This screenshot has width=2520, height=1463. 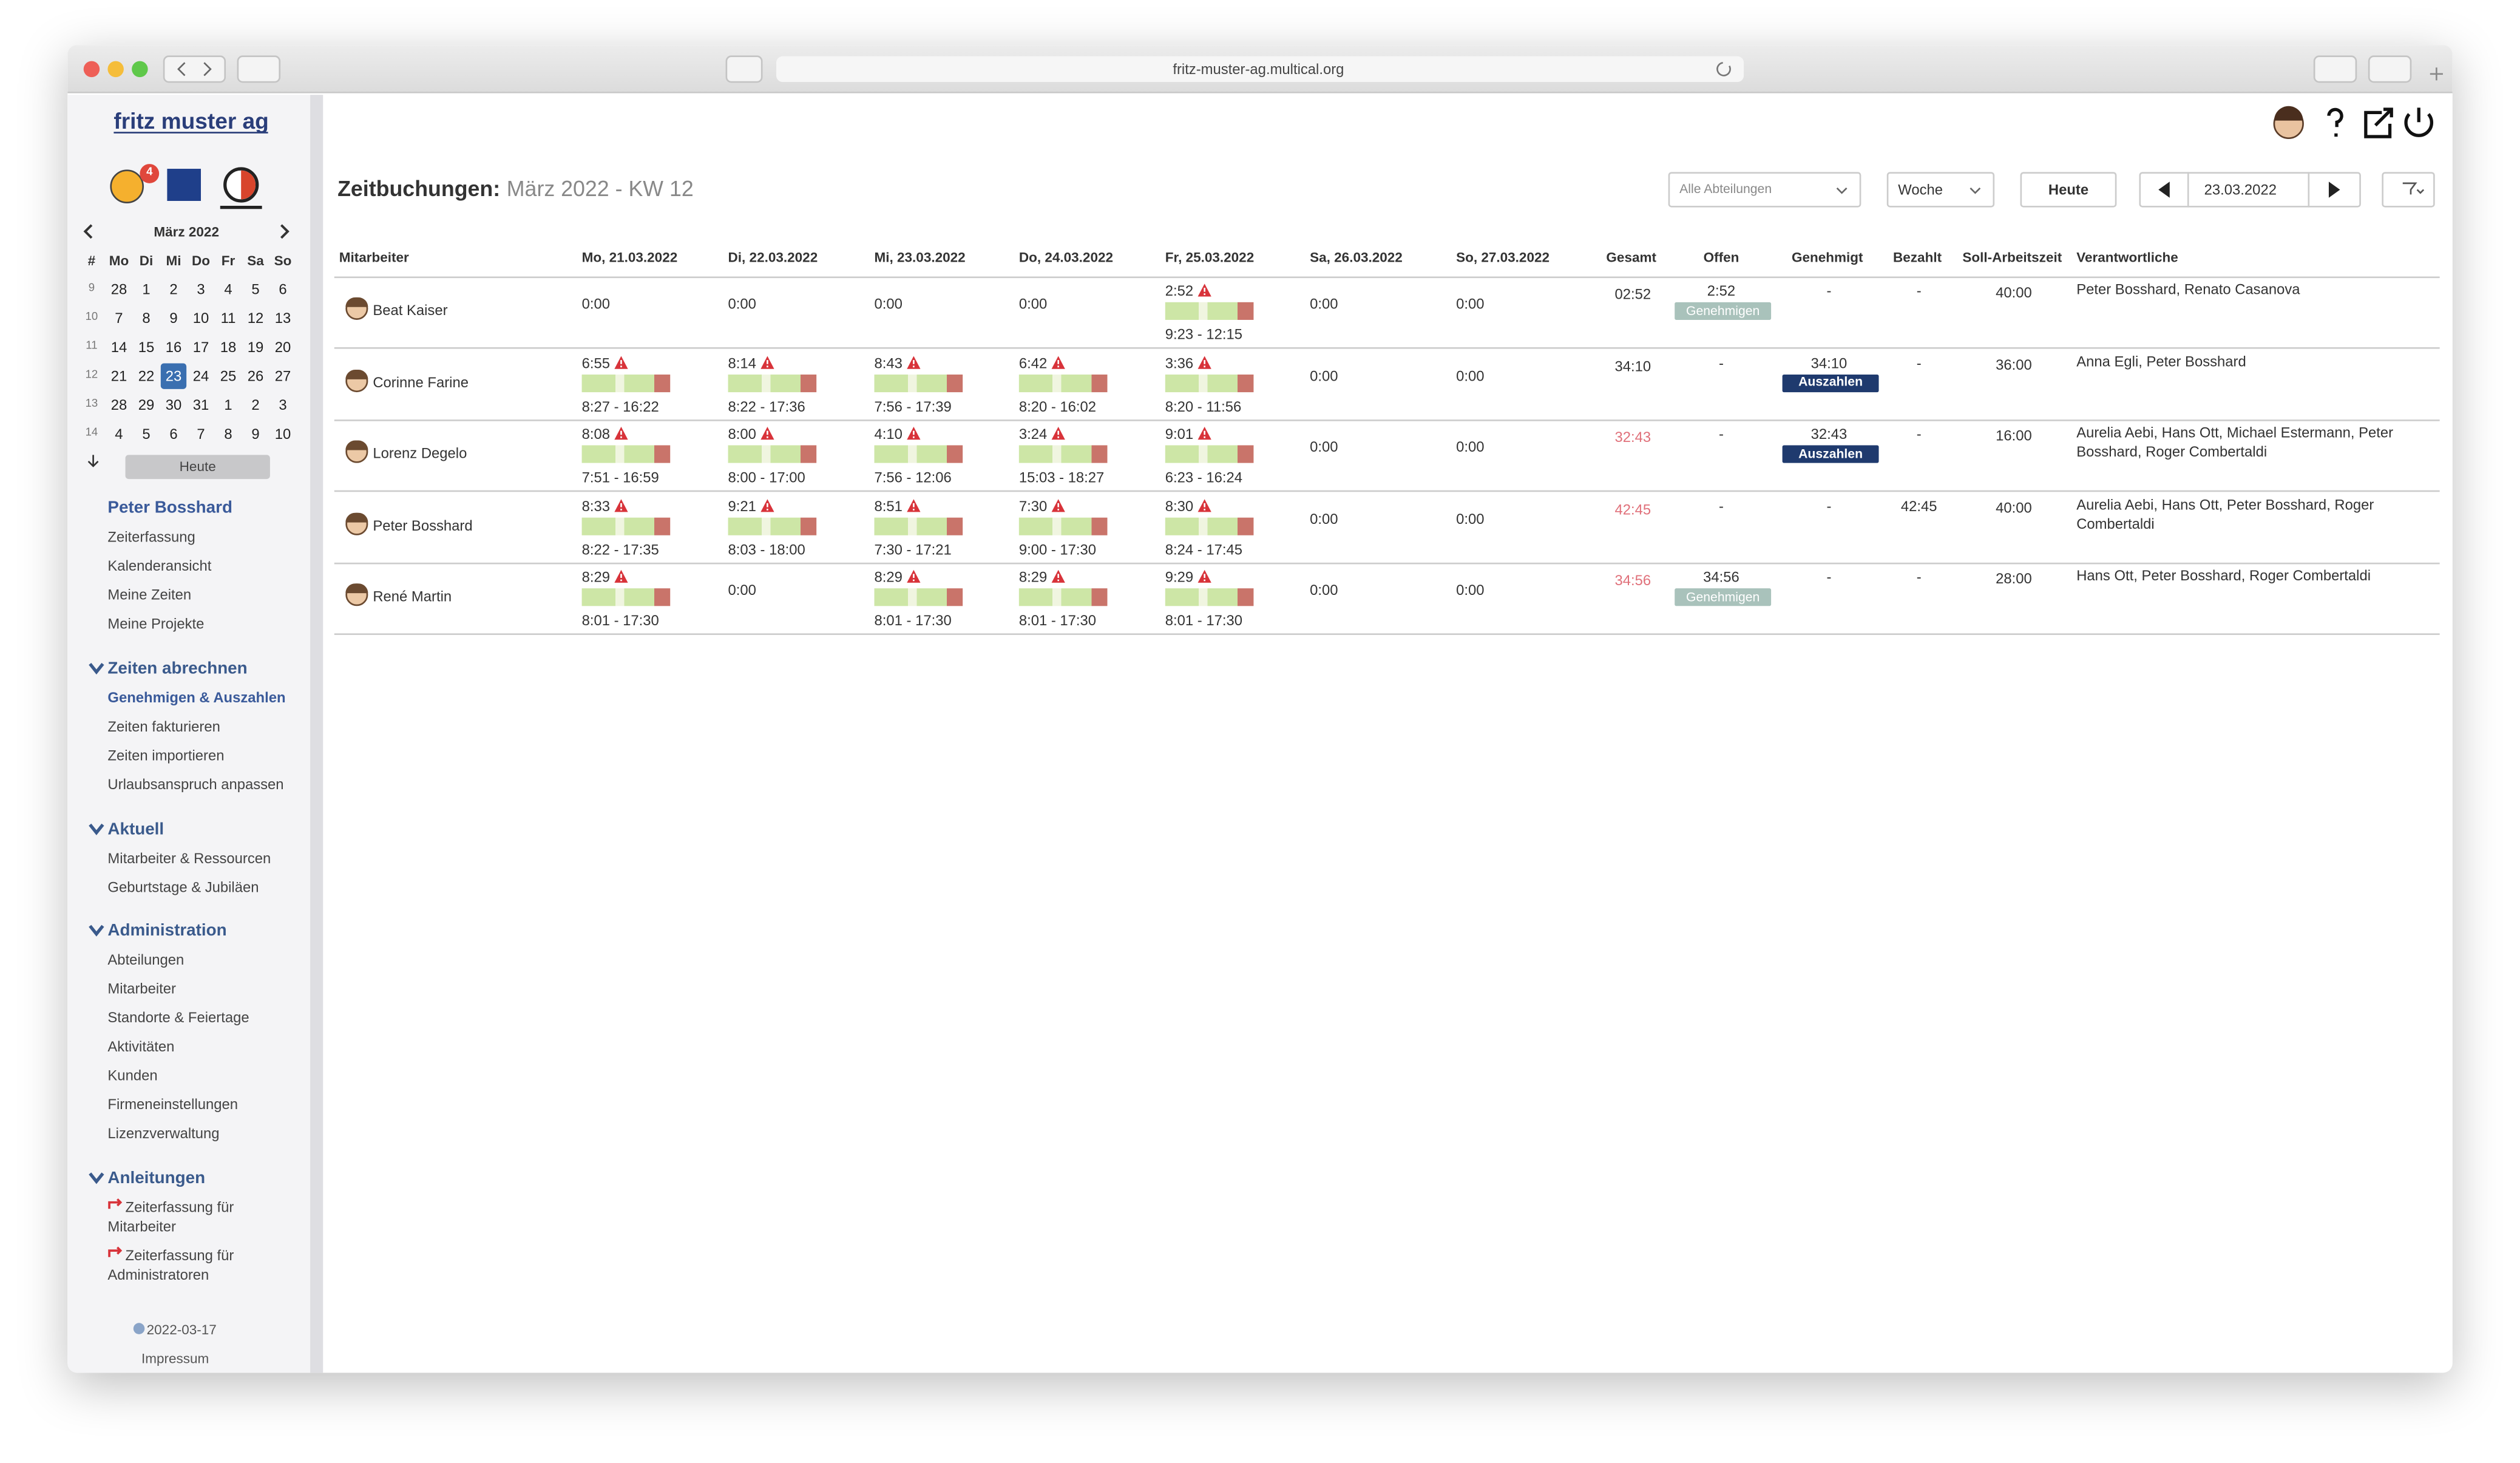 What do you see at coordinates (1260, 69) in the screenshot?
I see `url-field` at bounding box center [1260, 69].